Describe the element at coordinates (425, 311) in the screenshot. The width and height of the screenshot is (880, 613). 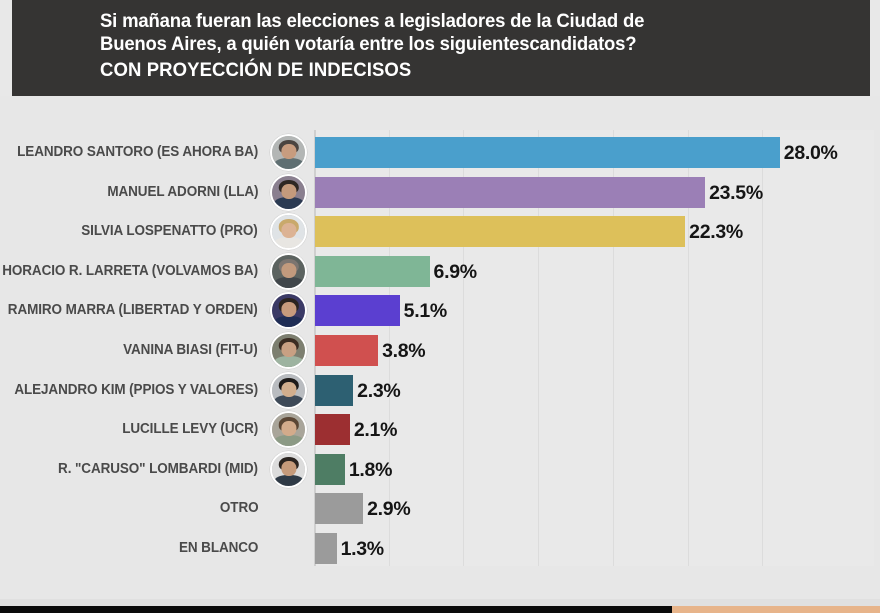
I see `bar-value-label: 5.1%` at that location.